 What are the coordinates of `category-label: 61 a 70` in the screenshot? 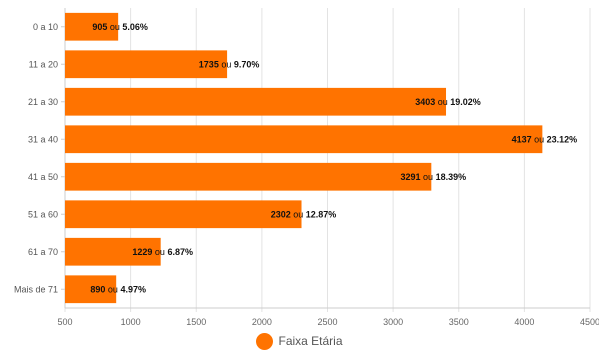 It's located at (43, 252).